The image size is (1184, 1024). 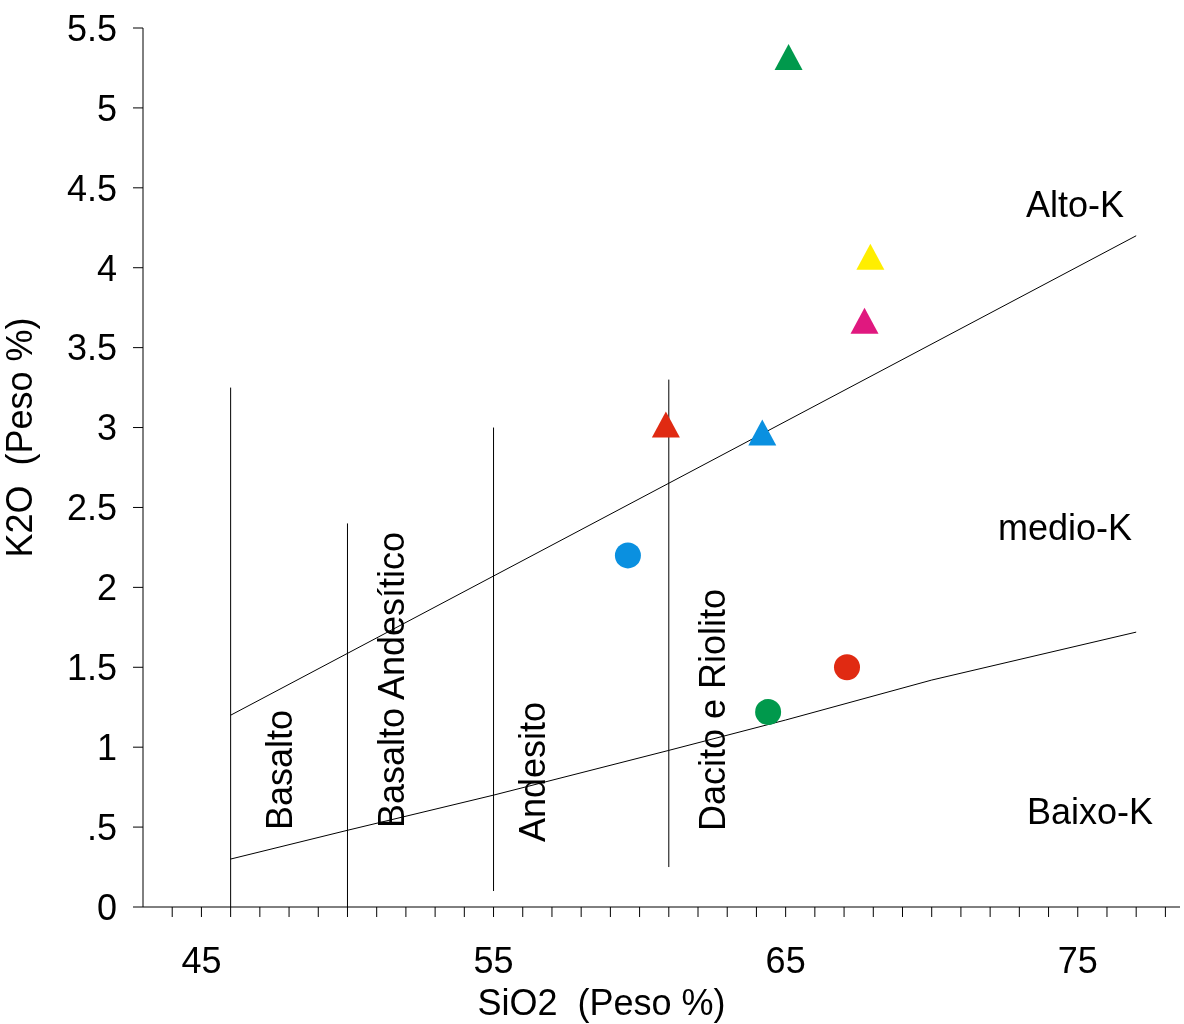 I want to click on y-tick-label: 1, so click(x=106, y=747).